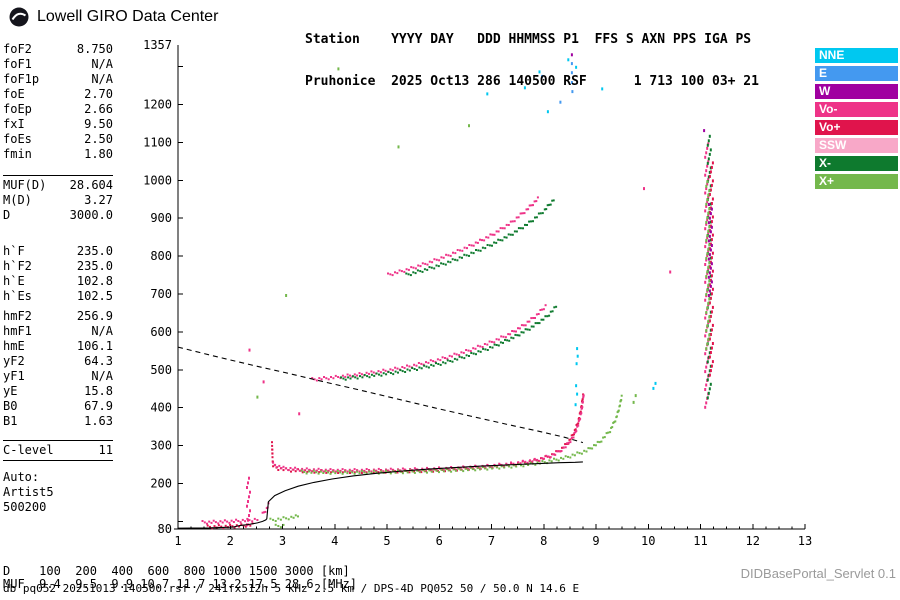  Describe the element at coordinates (28, 450) in the screenshot. I see `param-label: C-level` at that location.